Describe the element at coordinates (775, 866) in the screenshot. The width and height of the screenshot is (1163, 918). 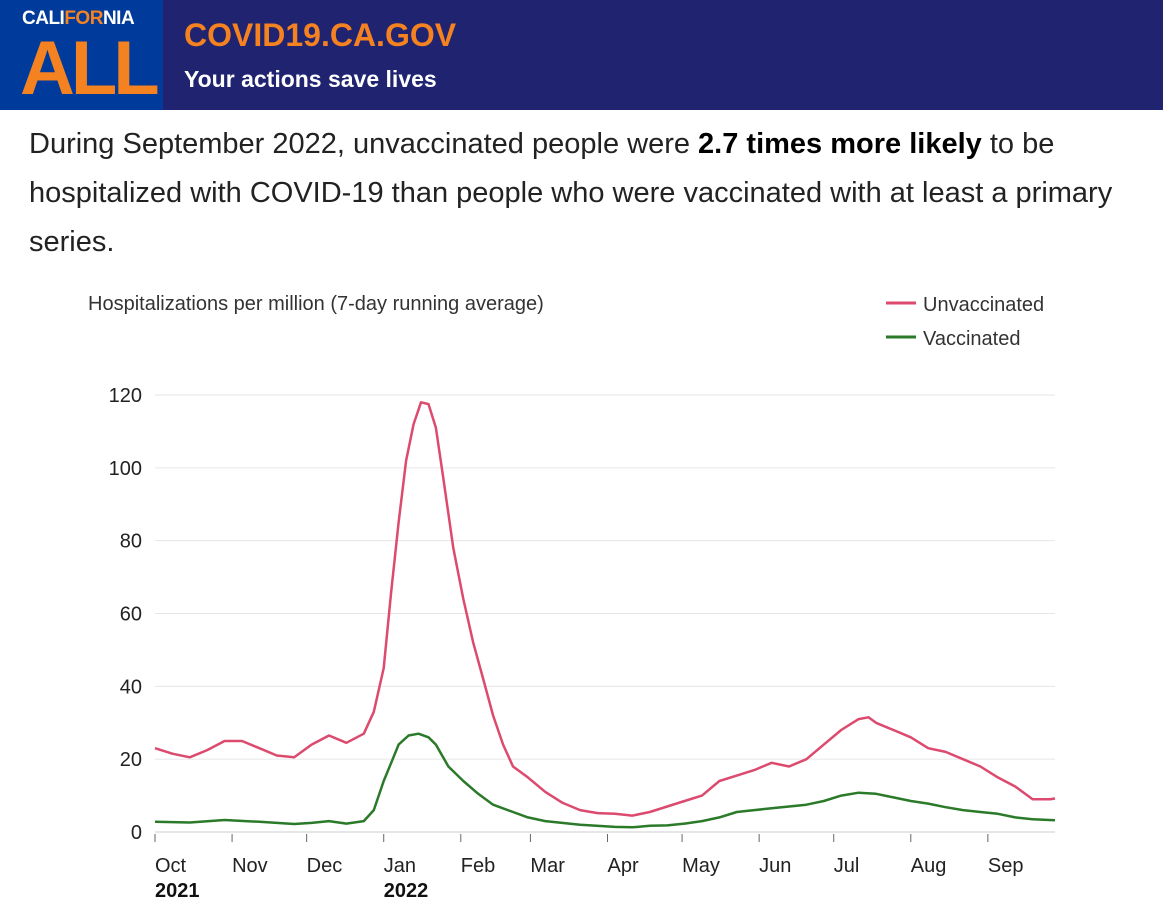
I see `x-tick-label: Jun` at that location.